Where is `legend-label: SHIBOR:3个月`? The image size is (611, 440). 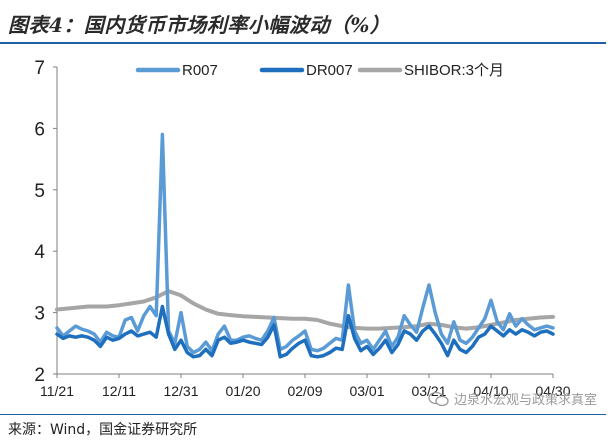 legend-label: SHIBOR:3个月 is located at coordinates (454, 70).